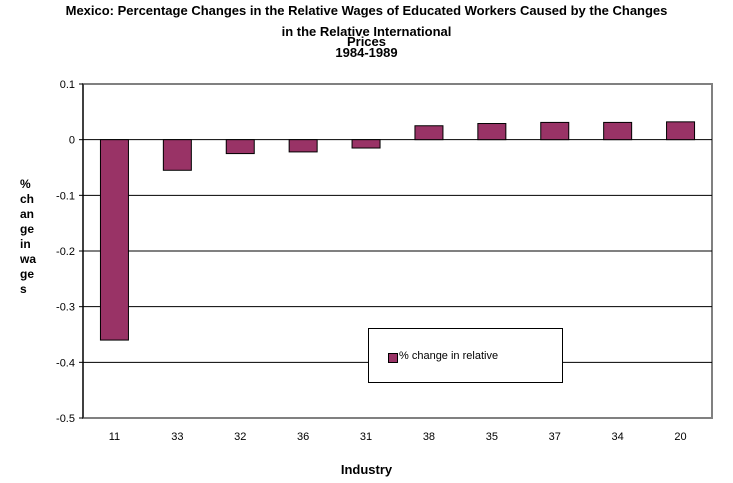 The height and width of the screenshot is (483, 733). What do you see at coordinates (449, 356) in the screenshot?
I see `legend-label: % change in relative` at bounding box center [449, 356].